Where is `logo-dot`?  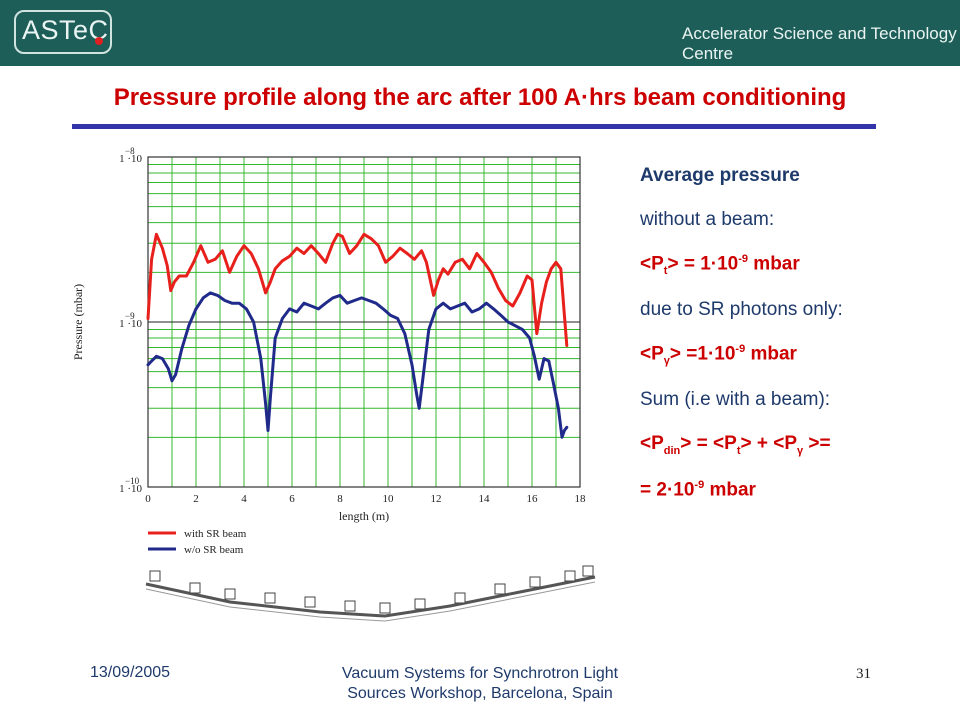 logo-dot is located at coordinates (99, 41).